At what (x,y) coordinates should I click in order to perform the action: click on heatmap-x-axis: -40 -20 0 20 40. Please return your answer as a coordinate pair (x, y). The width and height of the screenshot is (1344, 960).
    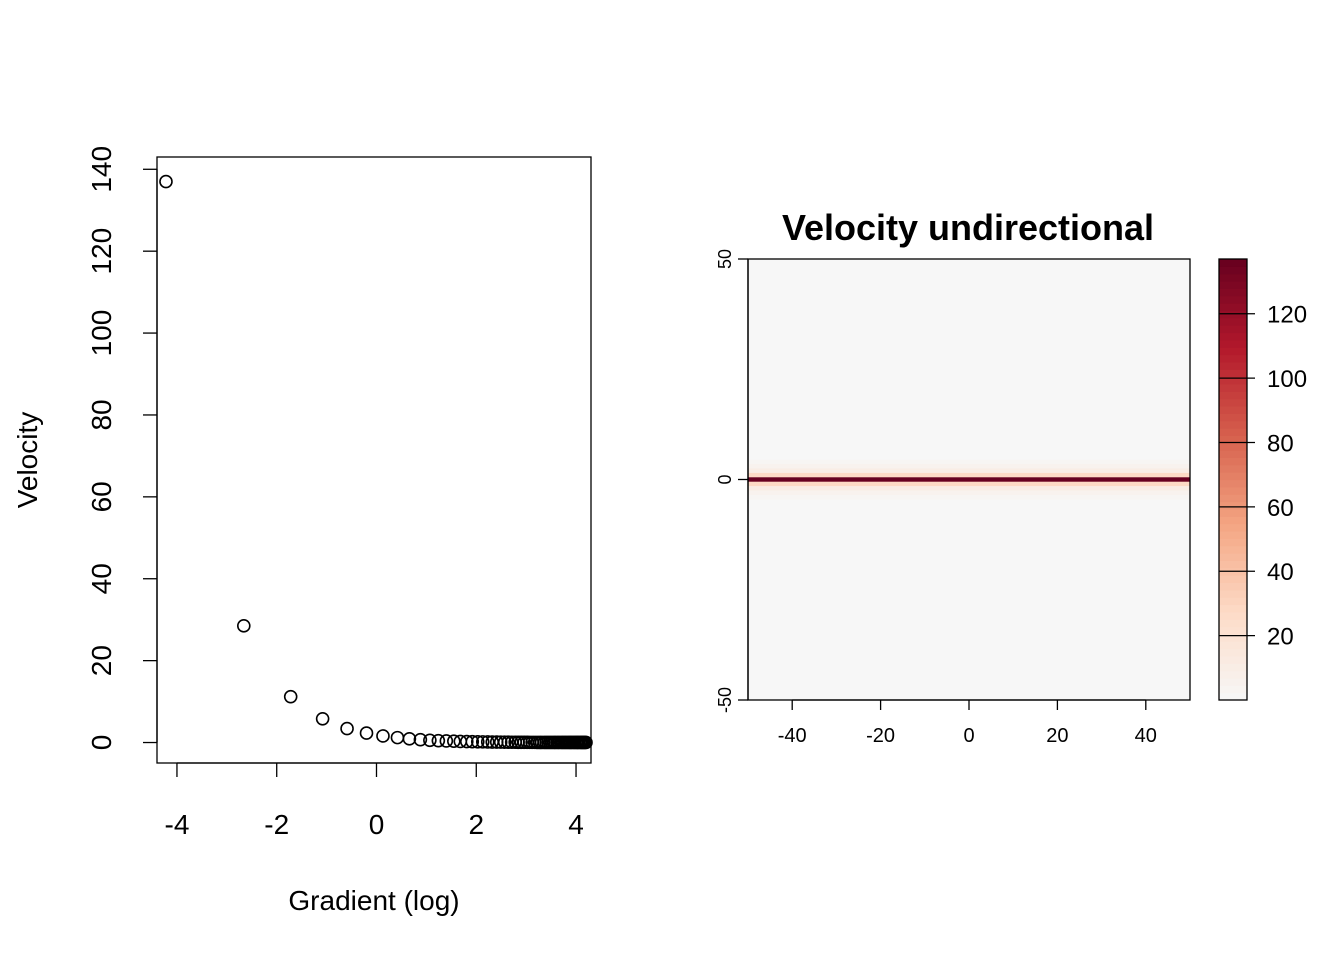
    Looking at the image, I should click on (967, 723).